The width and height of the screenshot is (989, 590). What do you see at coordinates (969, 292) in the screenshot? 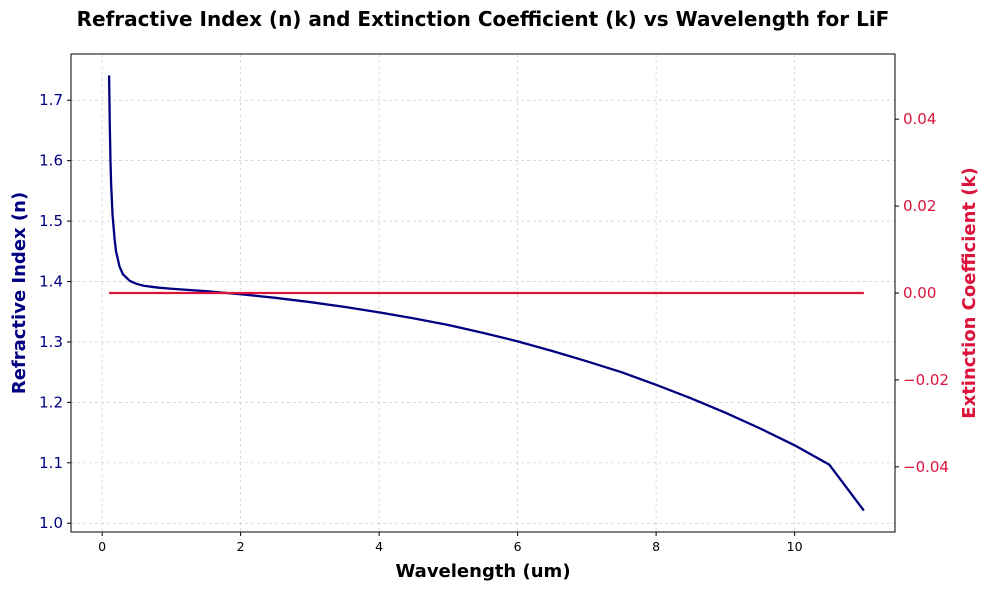
I see `y-axis-label-right: Extinction Coefficient (k)` at bounding box center [969, 292].